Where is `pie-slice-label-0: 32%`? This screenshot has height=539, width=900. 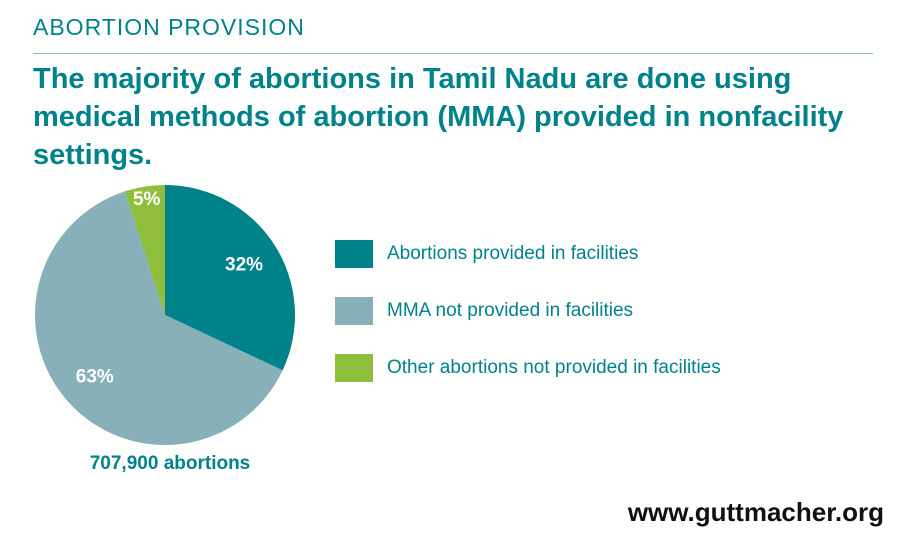 pie-slice-label-0: 32% is located at coordinates (244, 264).